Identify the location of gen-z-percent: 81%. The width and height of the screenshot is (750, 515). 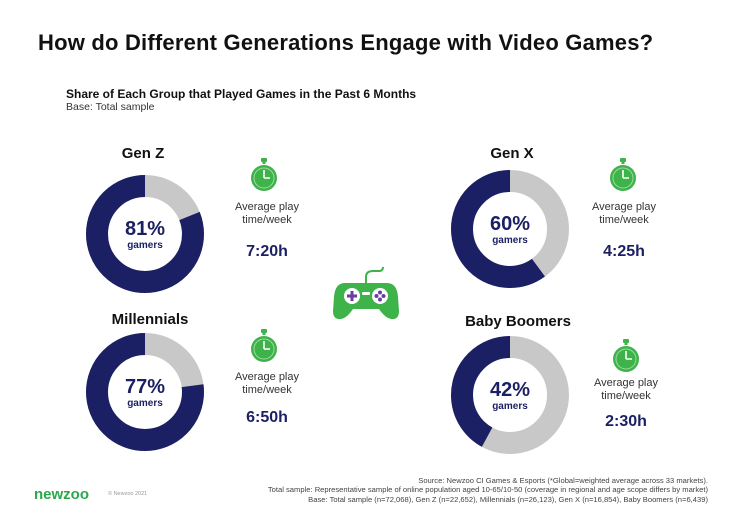
(145, 228).